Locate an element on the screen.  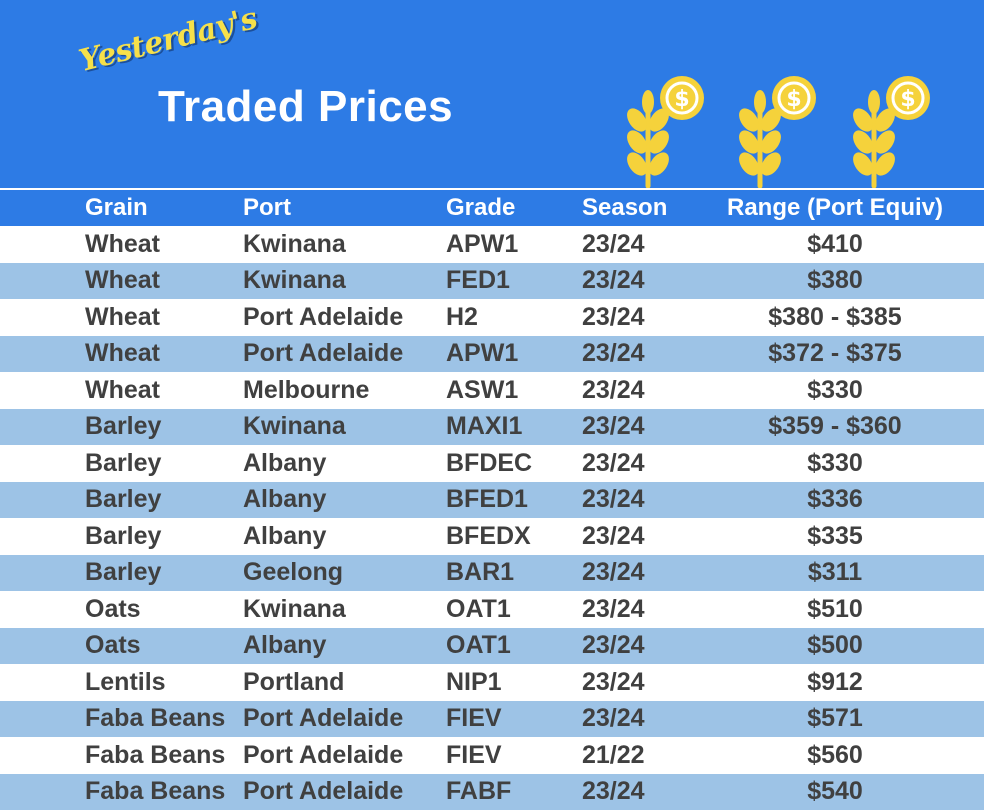
cell-grade: ASW1 is located at coordinates (482, 389).